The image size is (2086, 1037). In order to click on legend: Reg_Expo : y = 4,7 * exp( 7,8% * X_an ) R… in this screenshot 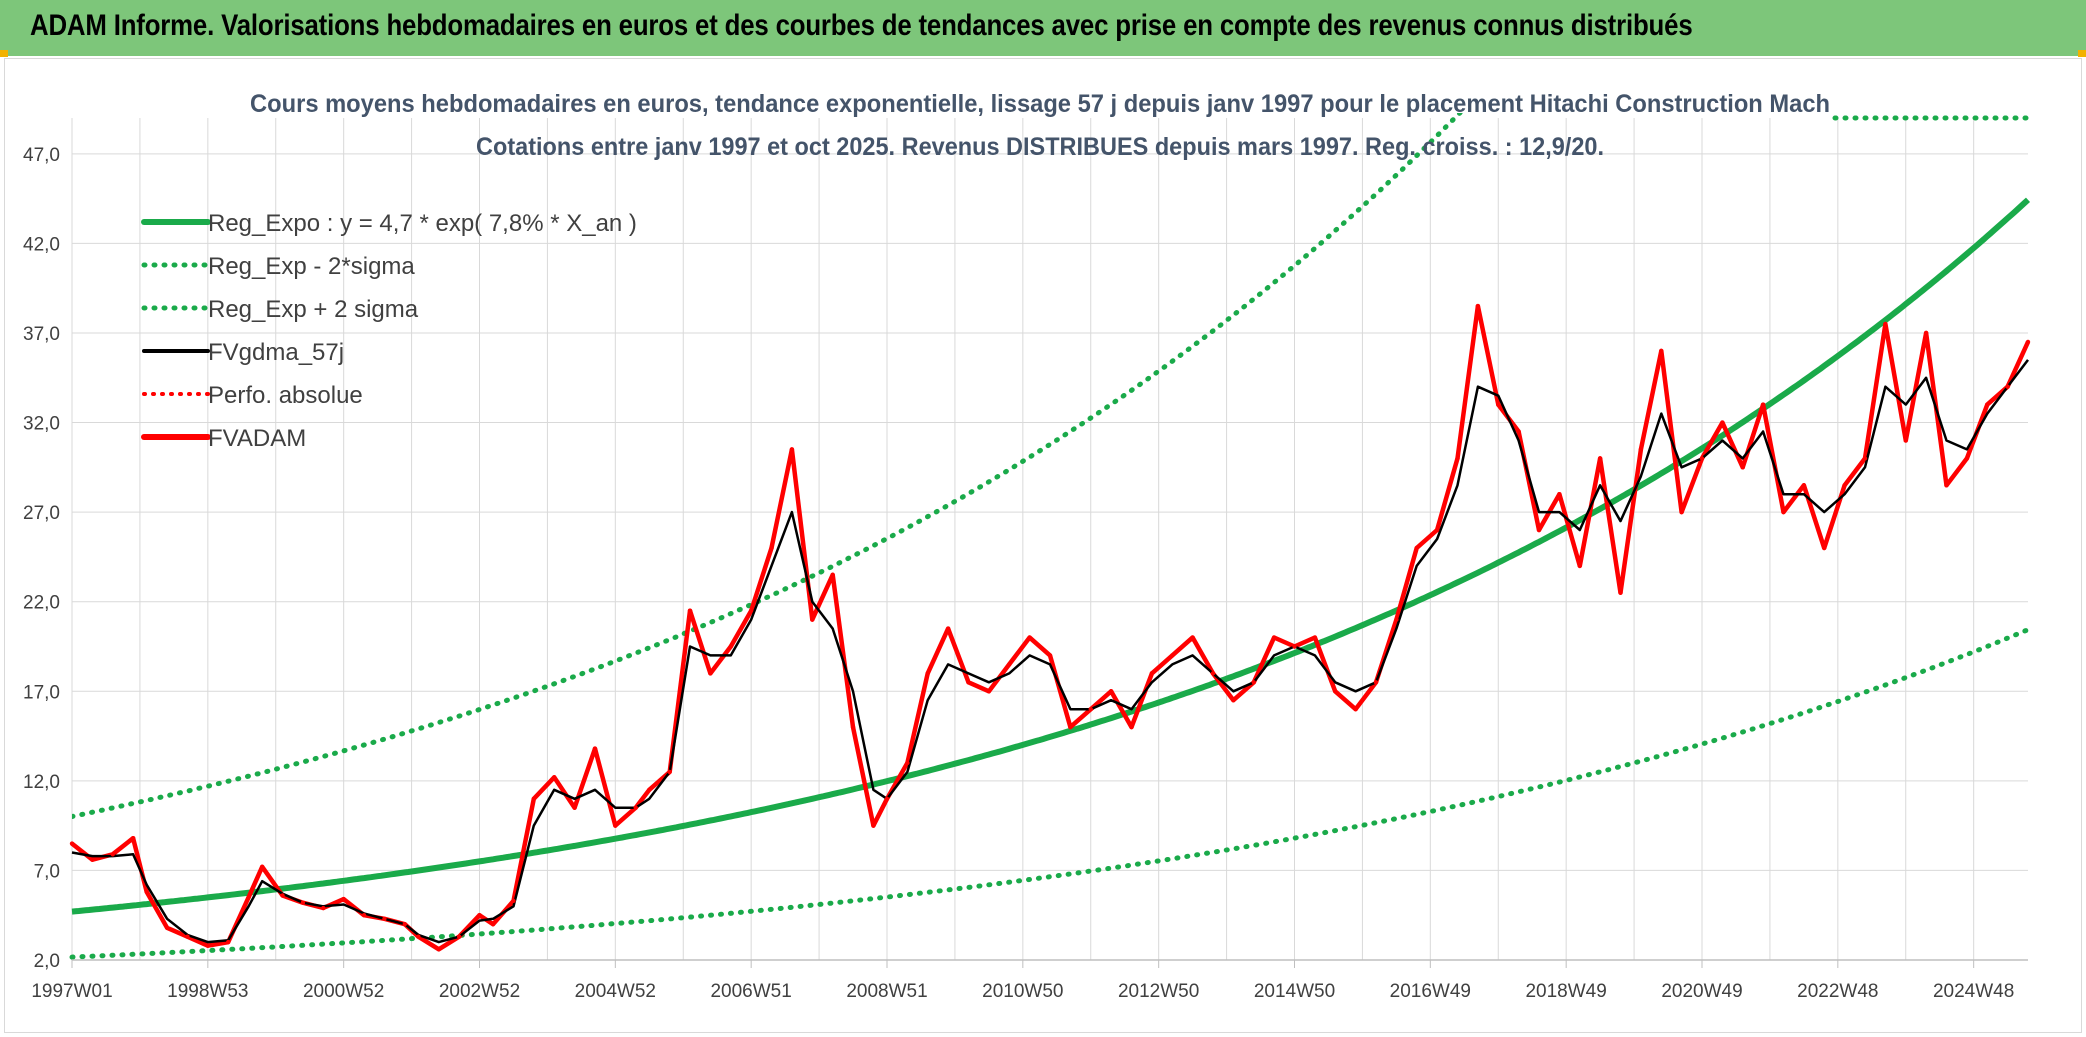, I will do `click(389, 331)`.